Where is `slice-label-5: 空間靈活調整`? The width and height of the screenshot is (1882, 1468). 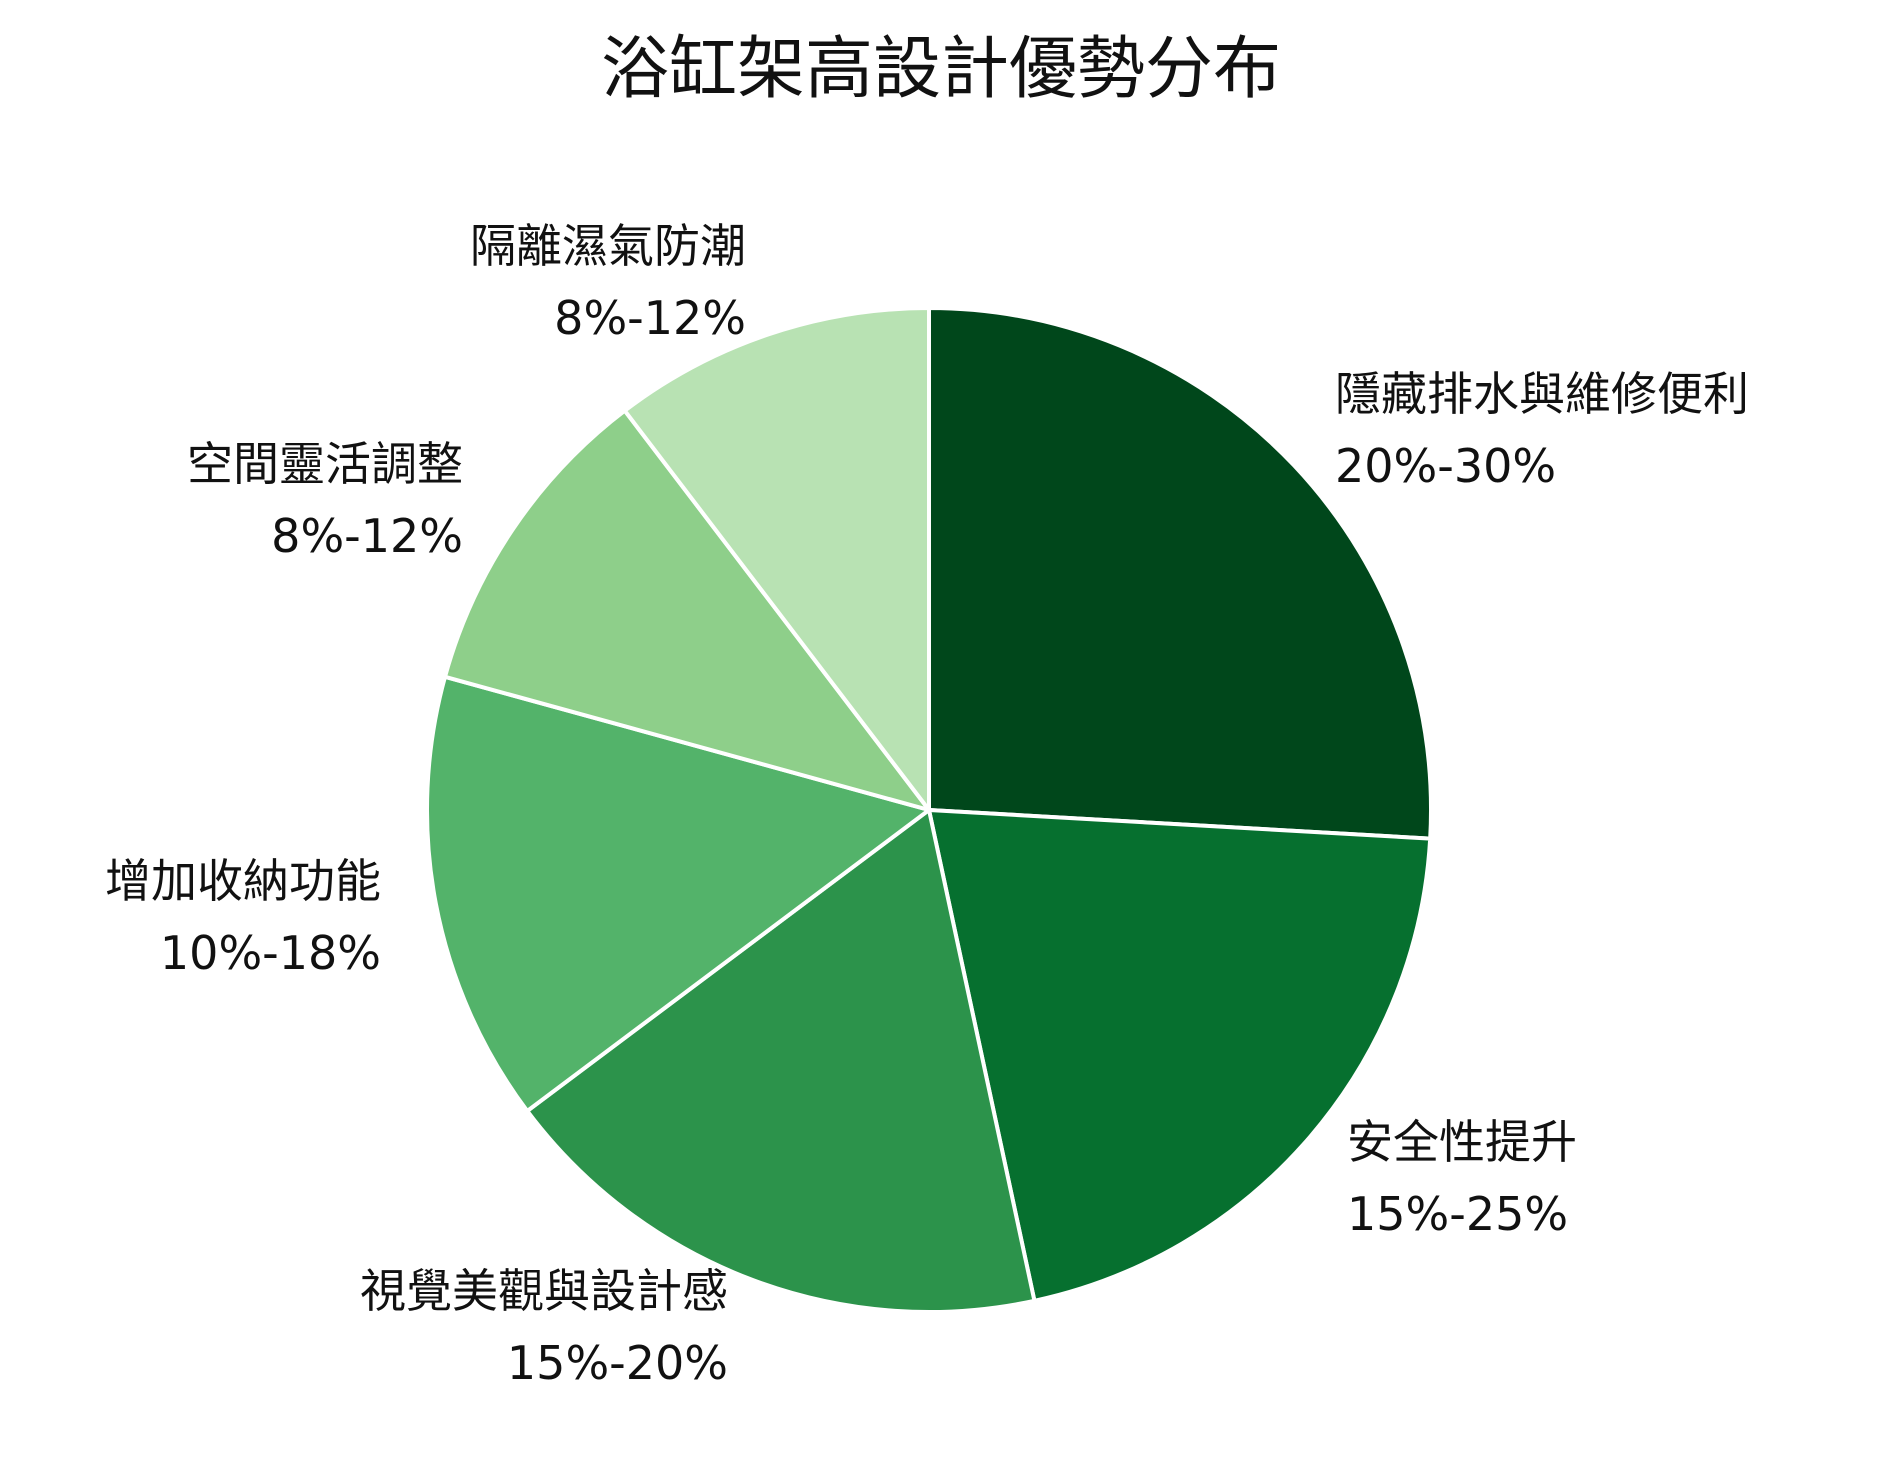 slice-label-5: 空間靈活調整 is located at coordinates (325, 464).